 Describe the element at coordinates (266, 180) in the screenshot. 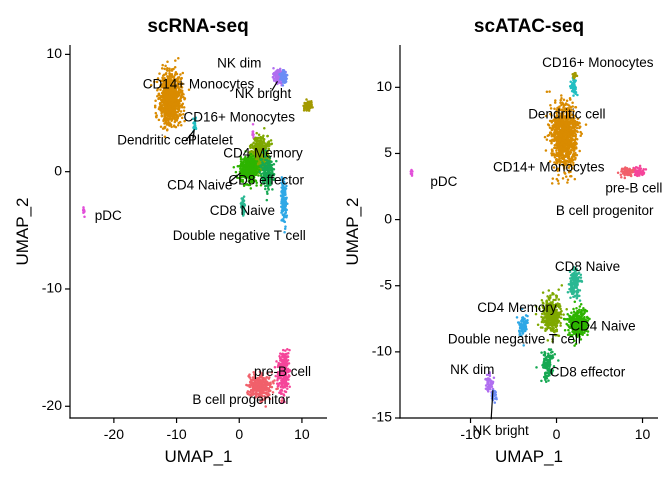

I see `cluster-label: CD8 effector` at that location.